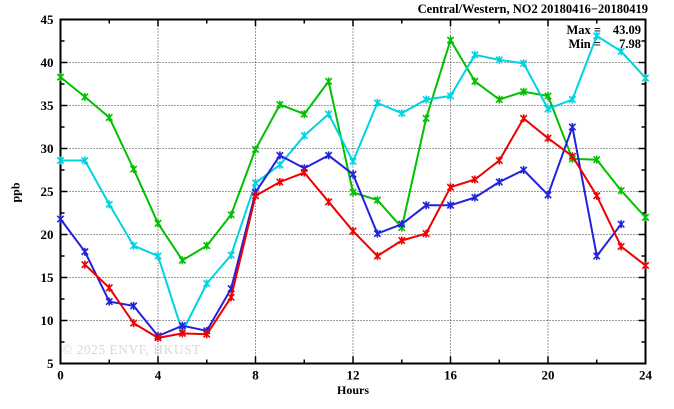 This screenshot has width=674, height=409. Describe the element at coordinates (451, 375) in the screenshot. I see `x-tick-label: 16` at that location.